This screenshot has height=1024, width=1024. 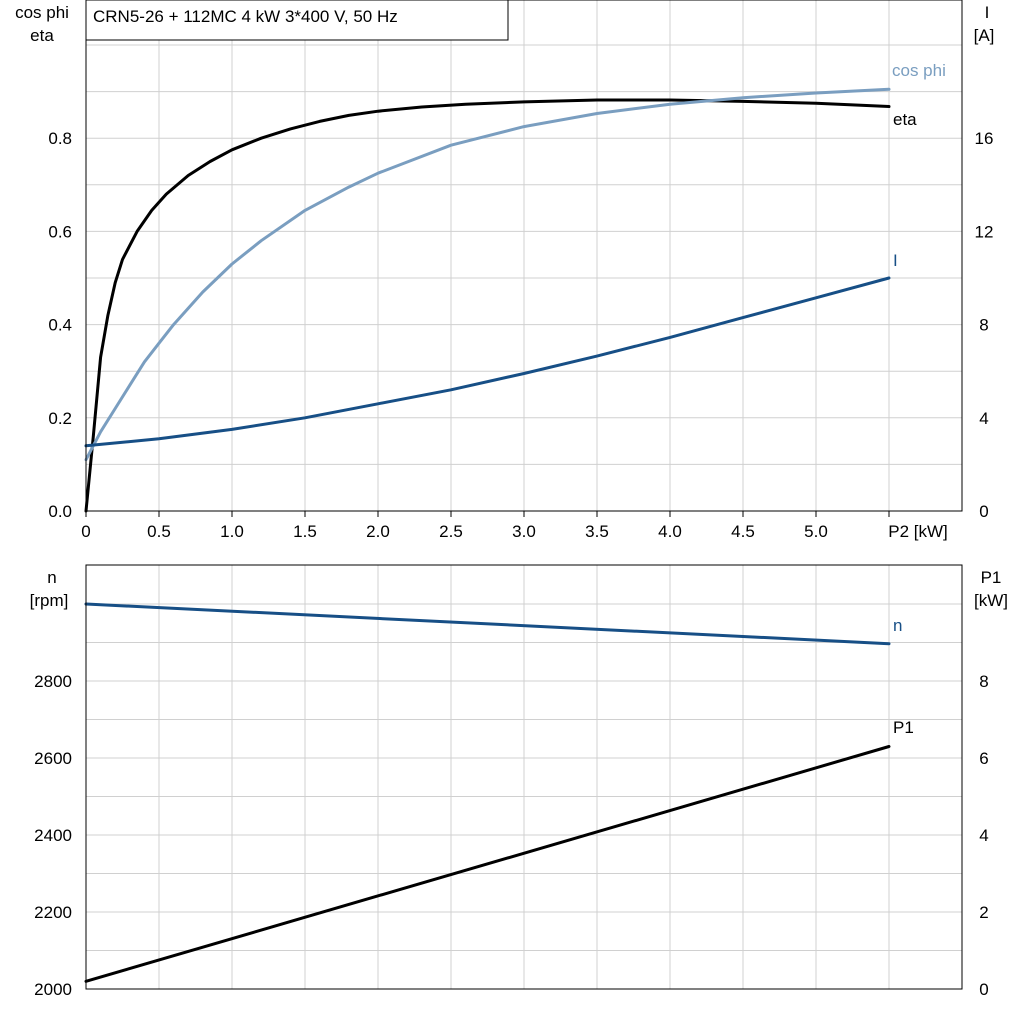 What do you see at coordinates (983, 835) in the screenshot?
I see `bottom-right-tick-label: 4` at bounding box center [983, 835].